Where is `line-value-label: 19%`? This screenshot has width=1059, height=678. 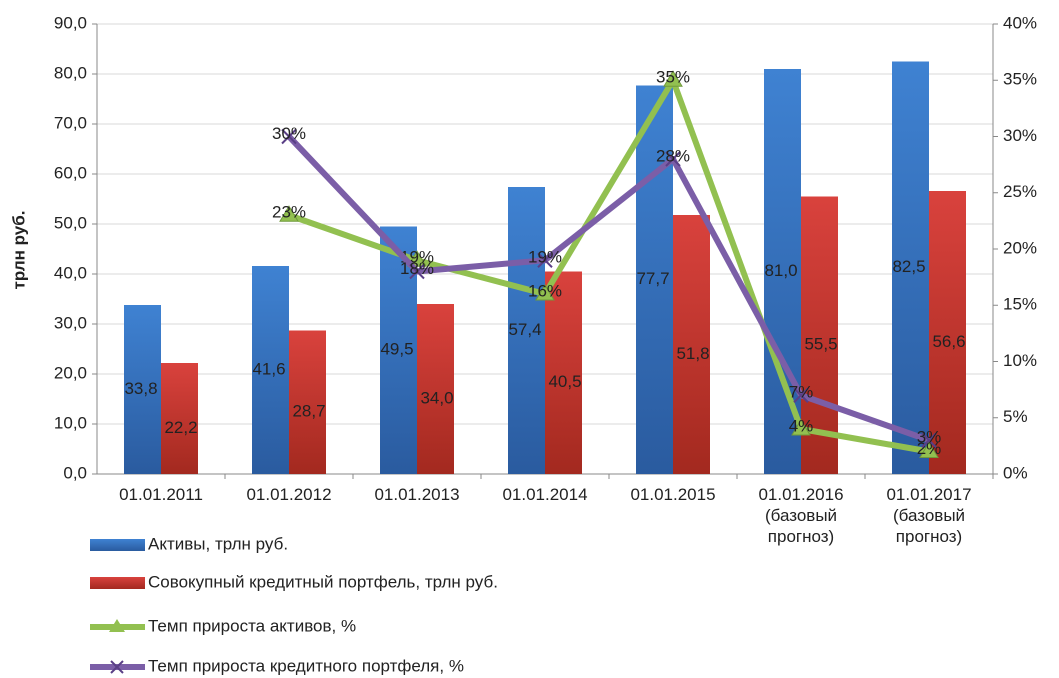 line-value-label: 19% is located at coordinates (545, 257).